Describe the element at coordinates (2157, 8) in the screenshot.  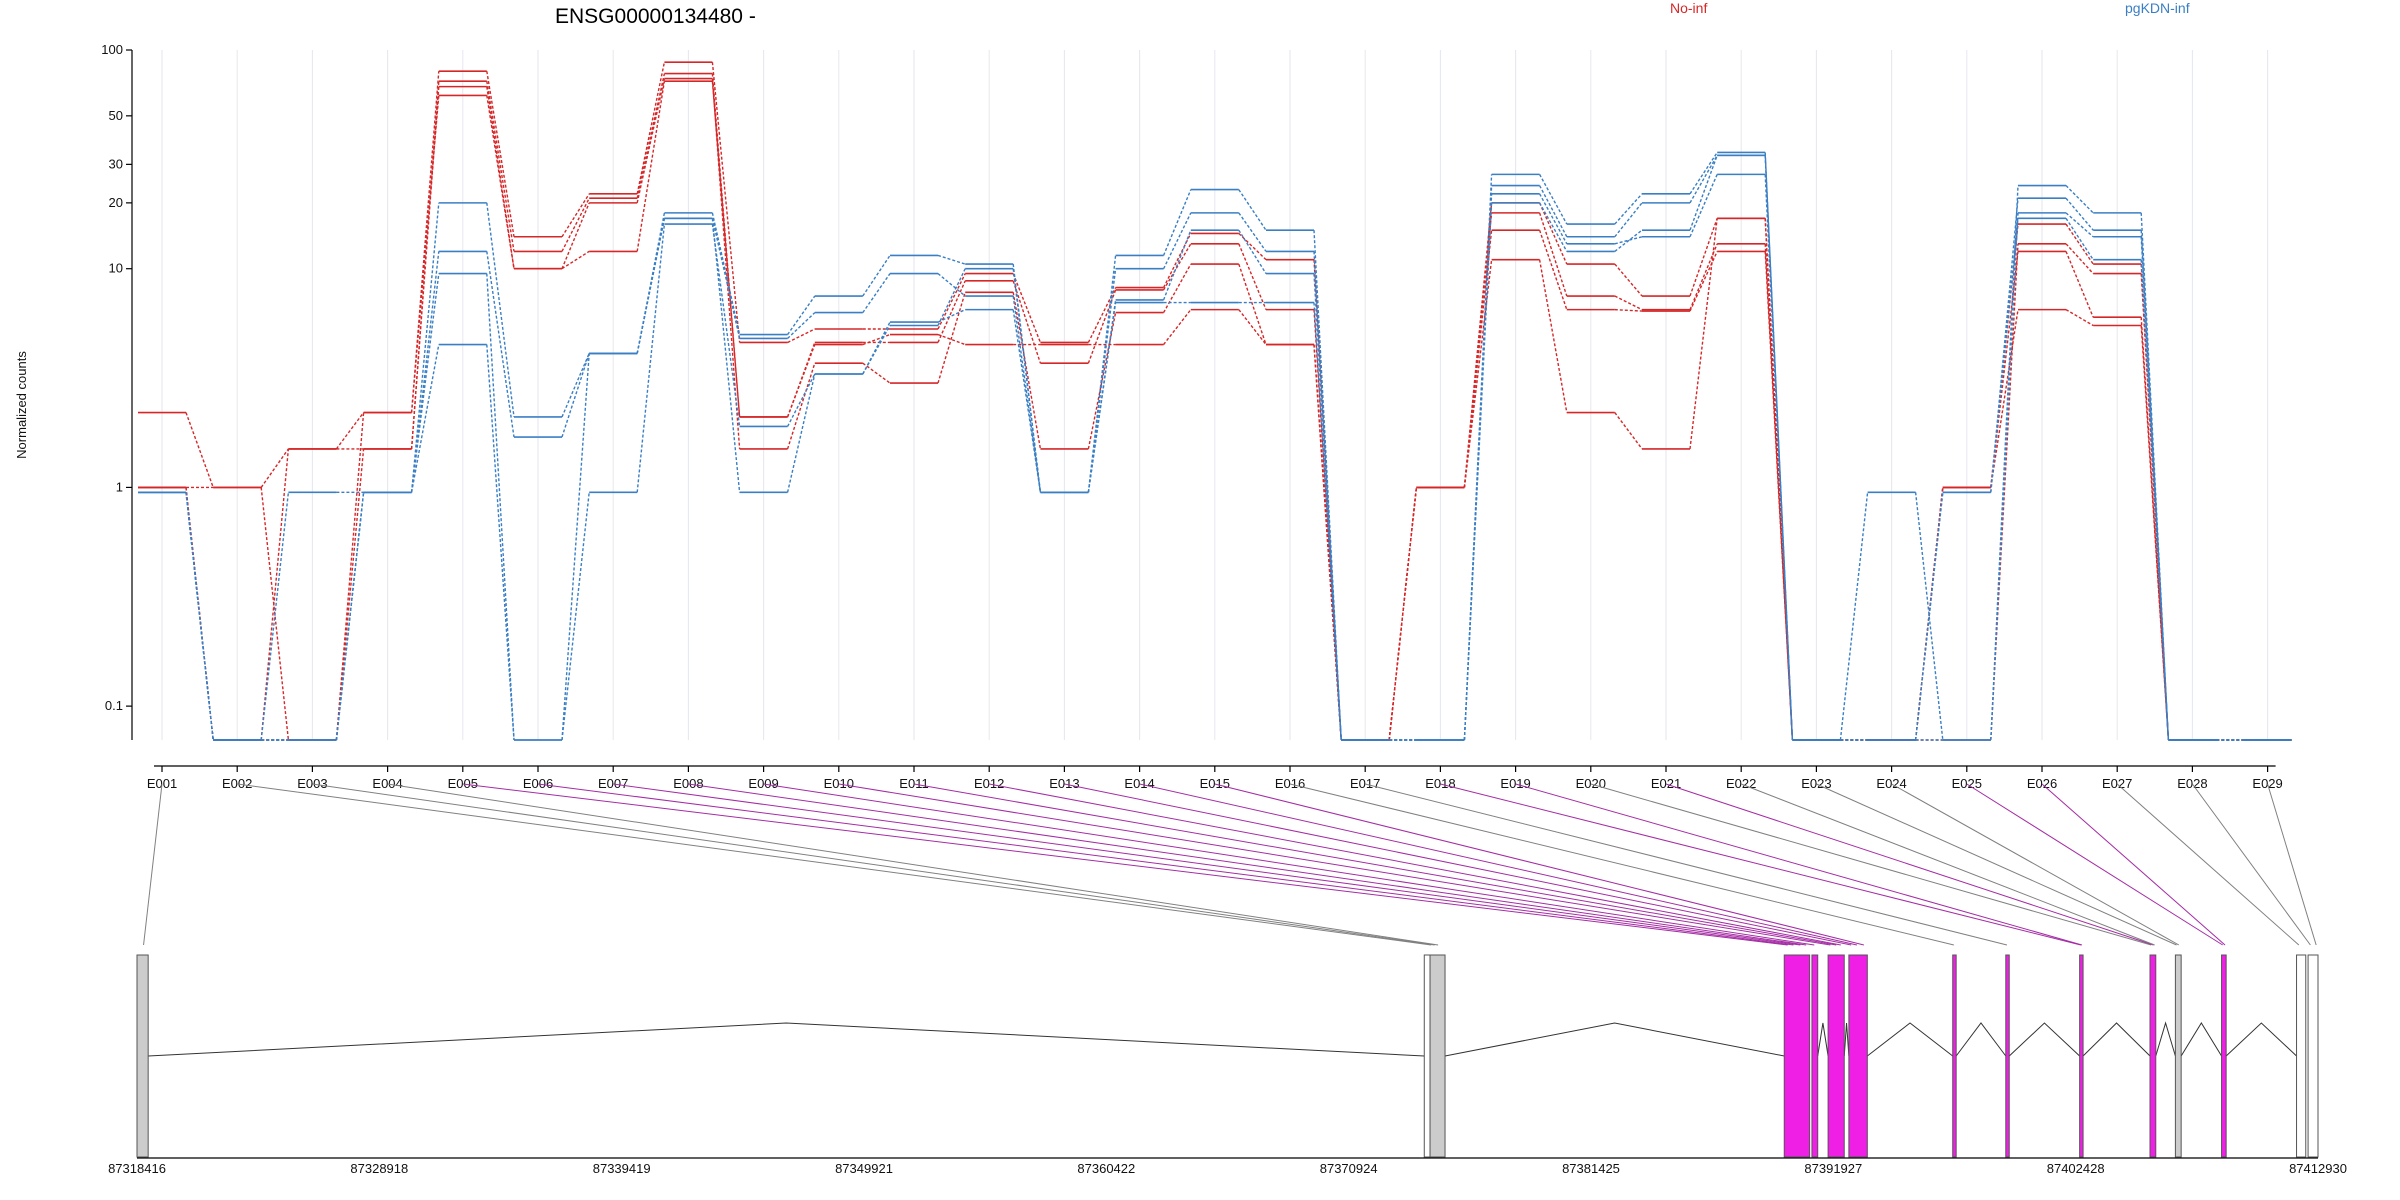
I see `legend-label-pgkdn-inf: pgKDN-inf` at that location.